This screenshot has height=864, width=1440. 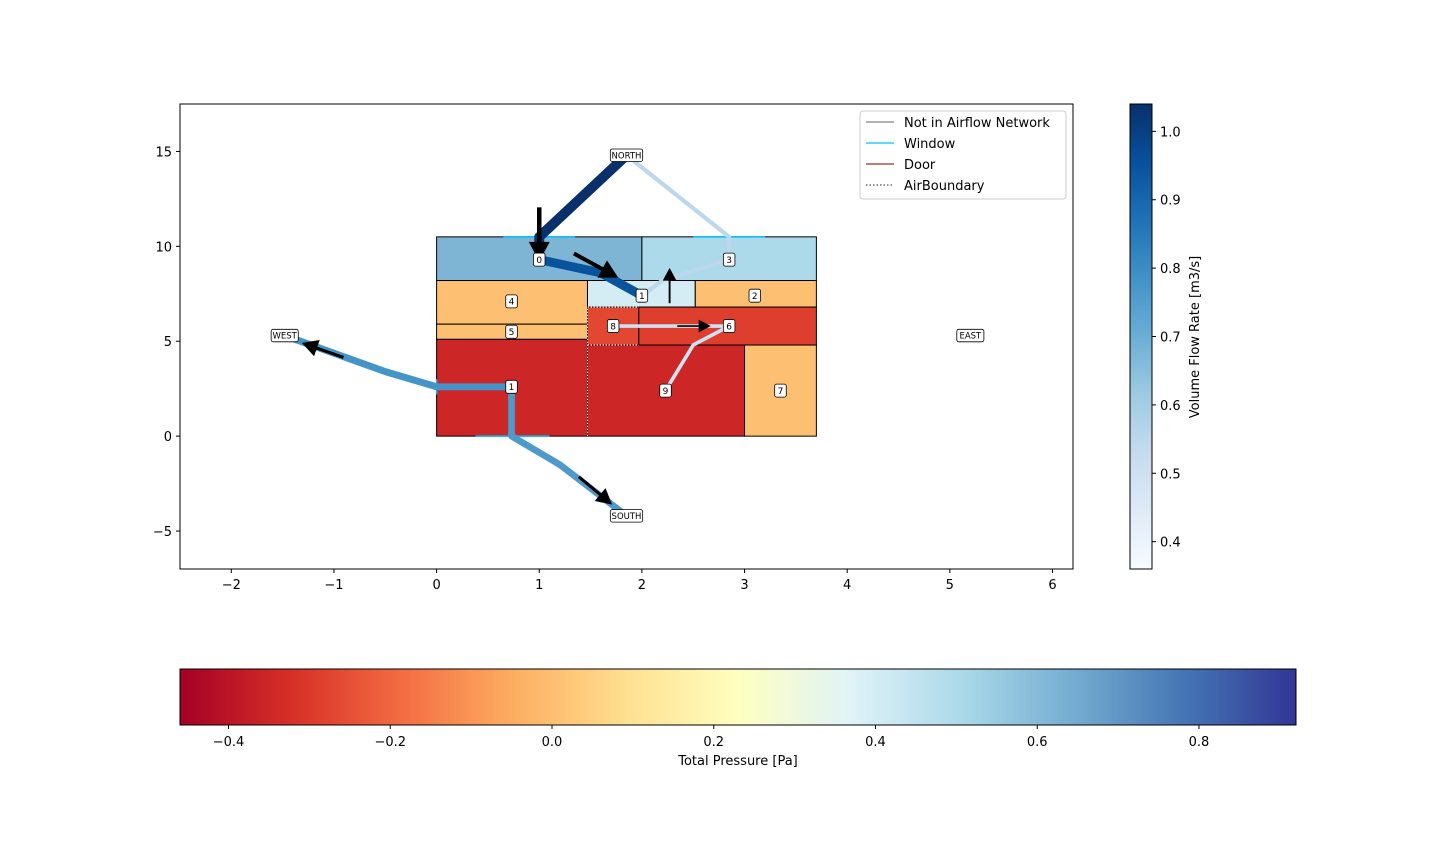 I want to click on zone-label-zone-7: 7, so click(x=780, y=390).